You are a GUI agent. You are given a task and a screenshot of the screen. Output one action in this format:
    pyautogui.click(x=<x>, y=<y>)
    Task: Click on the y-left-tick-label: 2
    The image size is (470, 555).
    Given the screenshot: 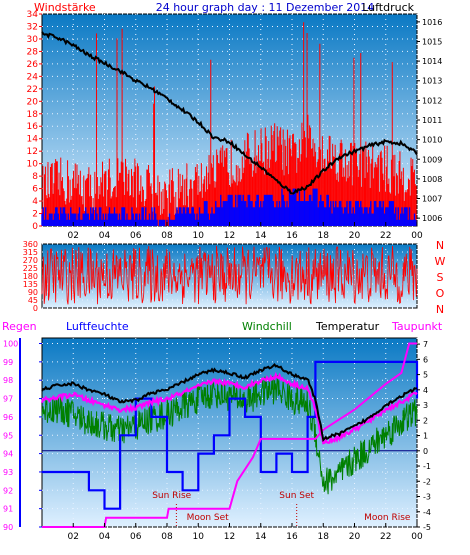 What is the action you would take?
    pyautogui.click(x=35, y=215)
    